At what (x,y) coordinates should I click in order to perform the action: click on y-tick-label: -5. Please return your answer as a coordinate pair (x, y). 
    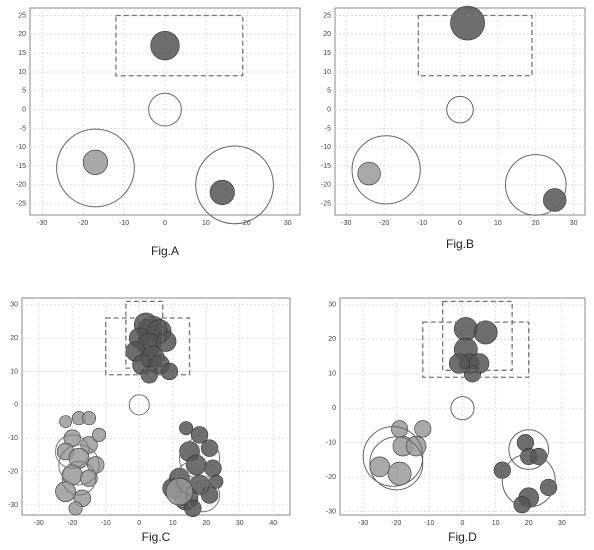
    Looking at the image, I should click on (328, 128).